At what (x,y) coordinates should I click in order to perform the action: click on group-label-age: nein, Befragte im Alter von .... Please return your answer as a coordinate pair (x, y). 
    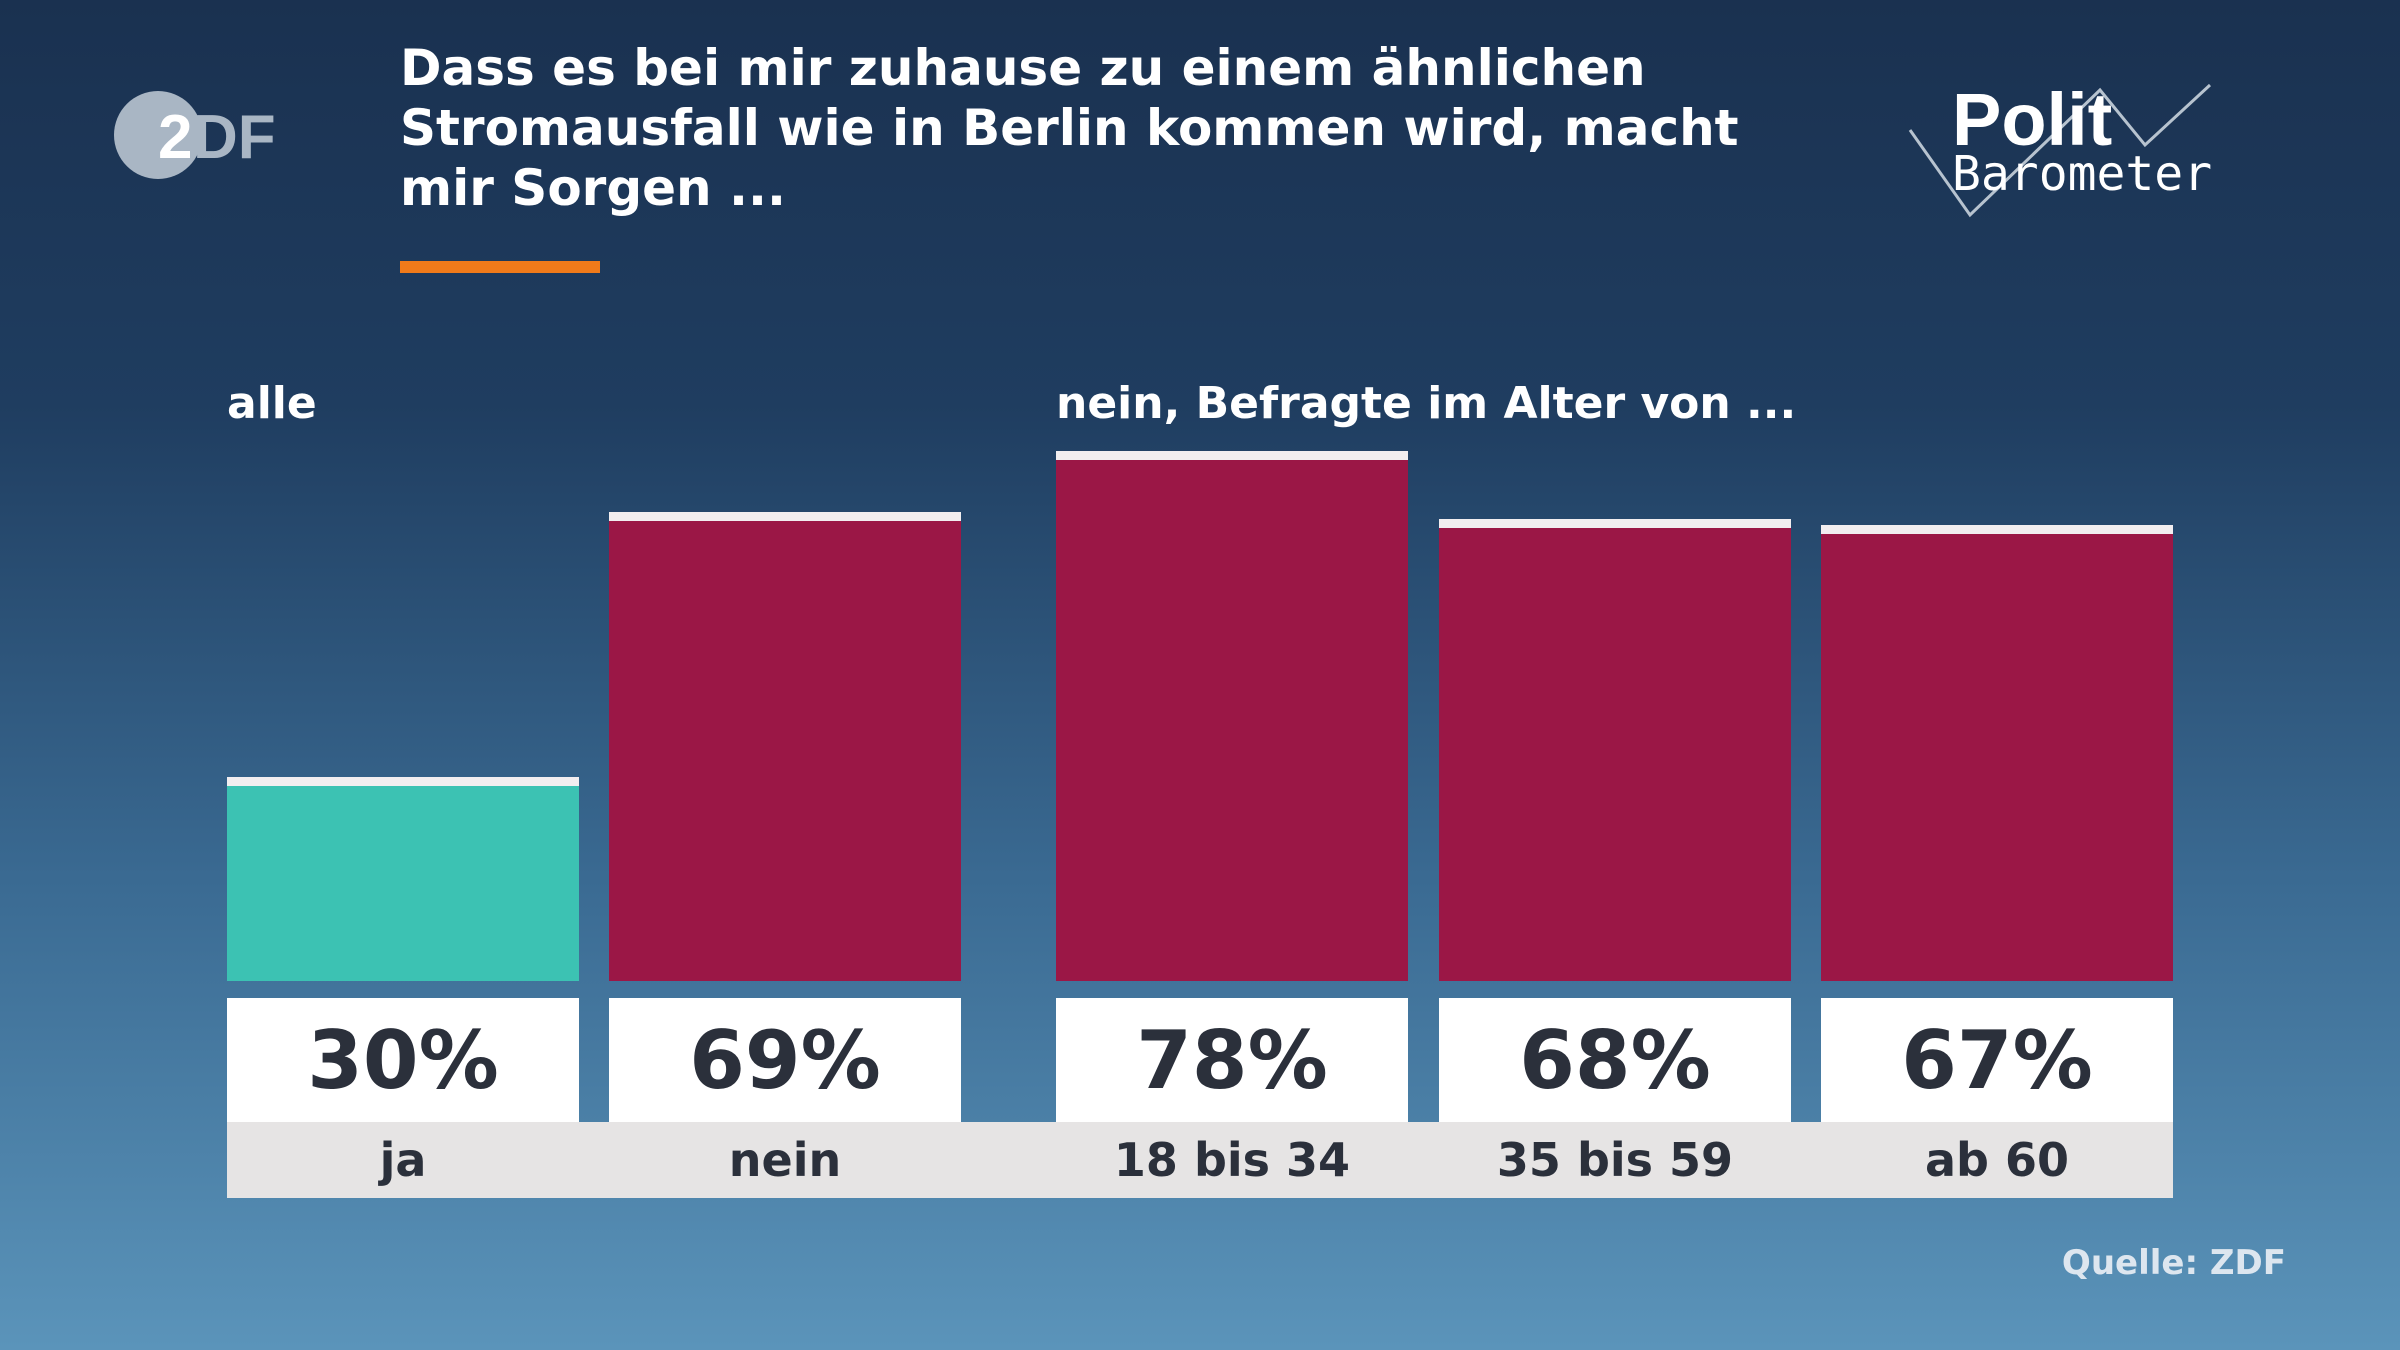
    Looking at the image, I should click on (1426, 403).